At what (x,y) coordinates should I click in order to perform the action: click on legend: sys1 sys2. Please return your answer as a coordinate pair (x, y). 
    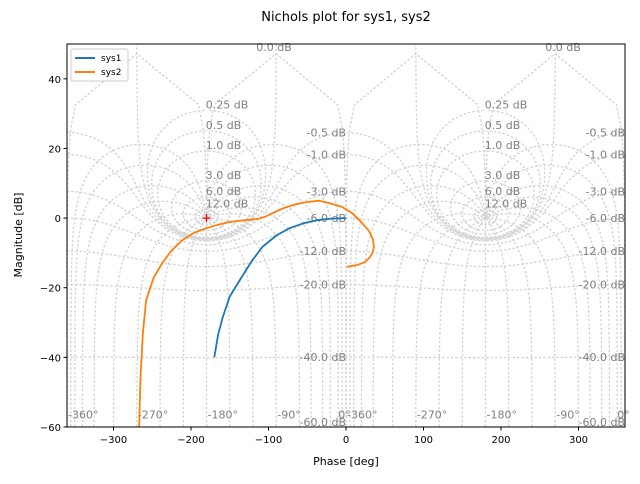
    Looking at the image, I should click on (99, 65).